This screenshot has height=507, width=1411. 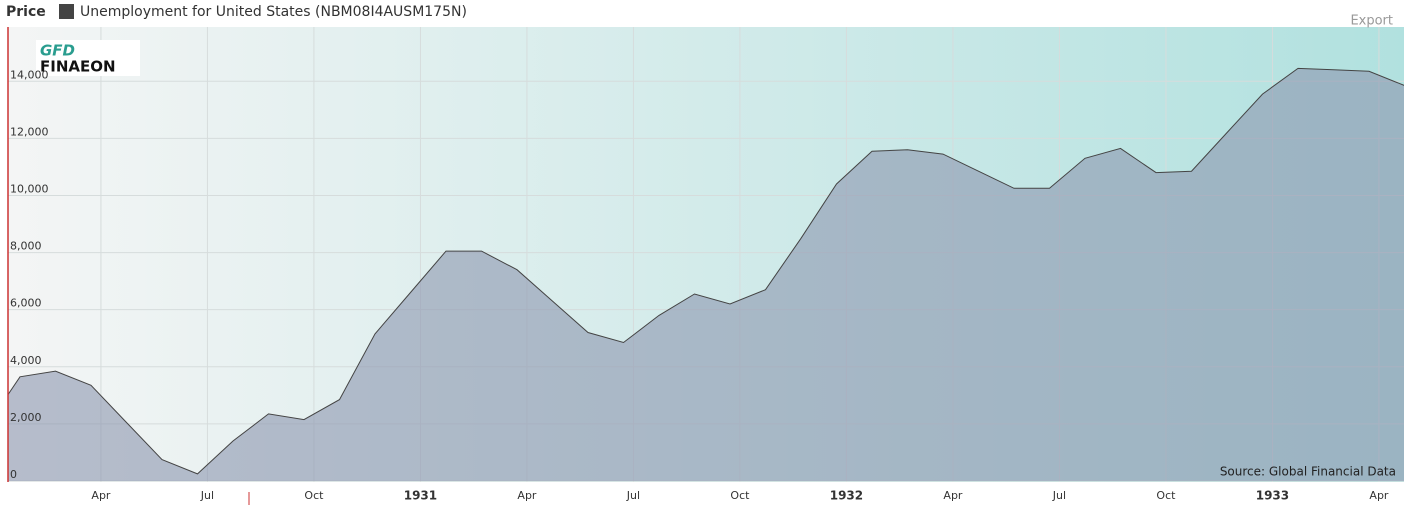 I want to click on y-tick-label: 8,000, so click(x=26, y=246).